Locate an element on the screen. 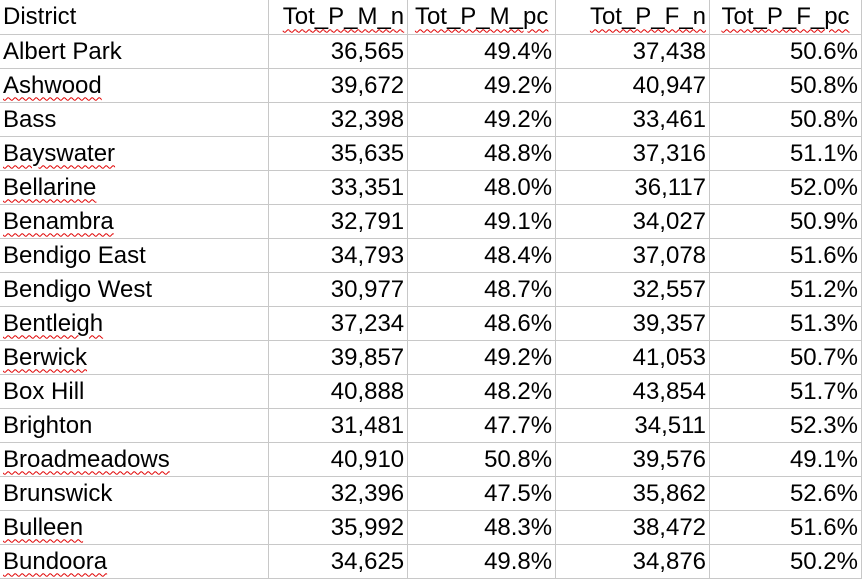 The height and width of the screenshot is (579, 862). cell-tot-p-m-pc: 47.7% is located at coordinates (482, 425).